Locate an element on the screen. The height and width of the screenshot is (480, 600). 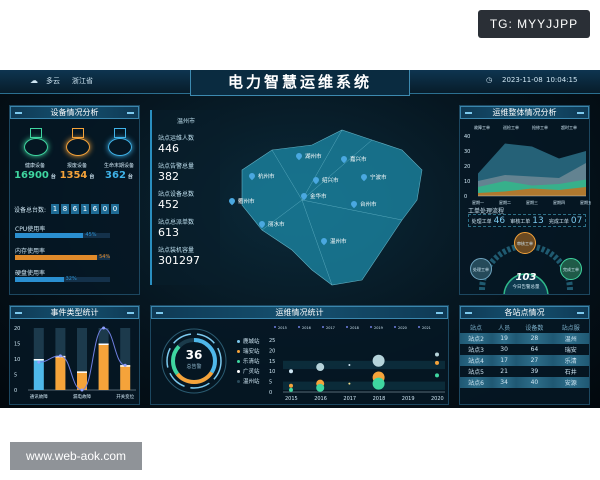
area-chart: 故障工单 巡检工单 抢修工单 超时工单 0 10 20 30 40 星期一 星期二 星期三 星期四 星期五 is located at coordinates (527, 164).